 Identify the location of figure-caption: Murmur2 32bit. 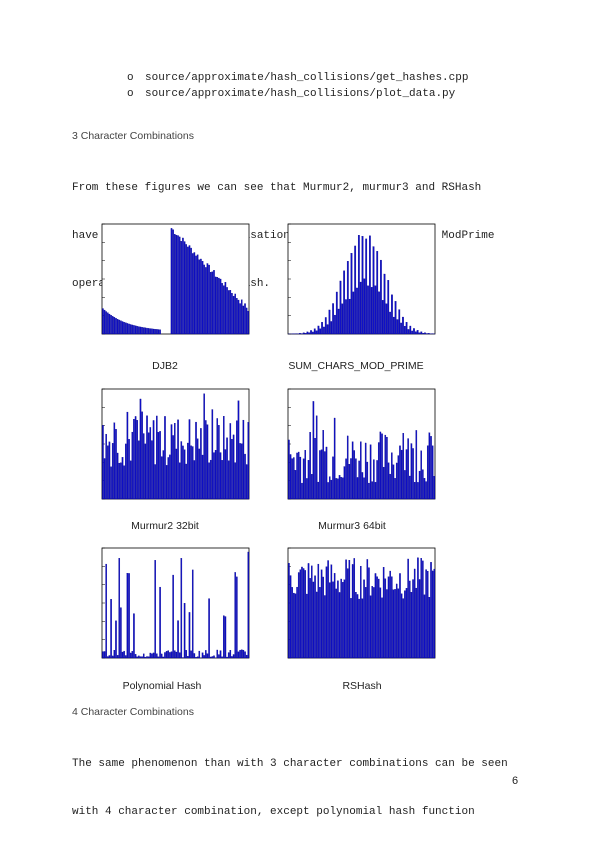
(165, 526).